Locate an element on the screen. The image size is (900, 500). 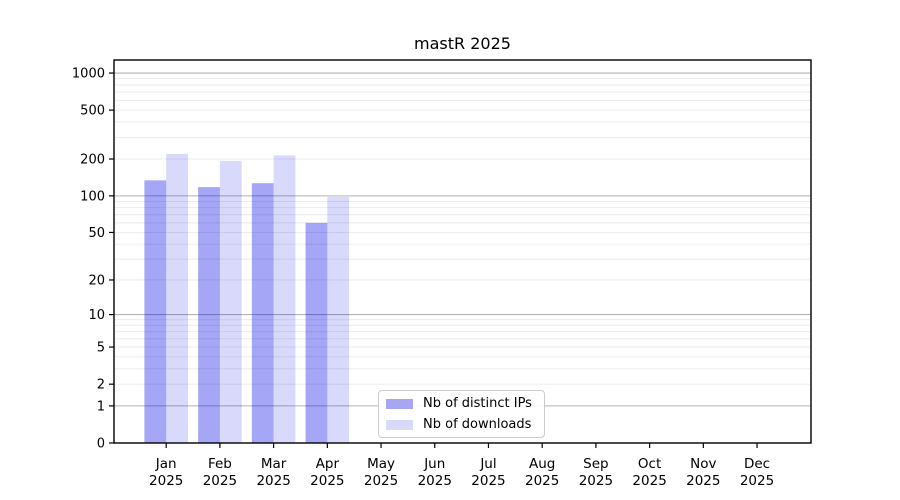
y-axis-tick-label: 10 is located at coordinates (96, 315).